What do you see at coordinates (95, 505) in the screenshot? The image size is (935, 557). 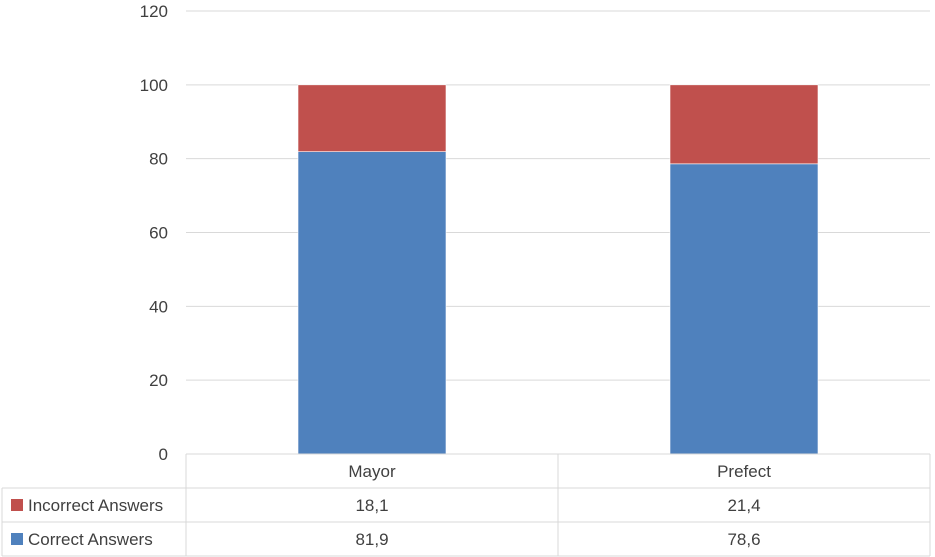 I see `legend-label-incorrect-answers: Incorrect Answers` at bounding box center [95, 505].